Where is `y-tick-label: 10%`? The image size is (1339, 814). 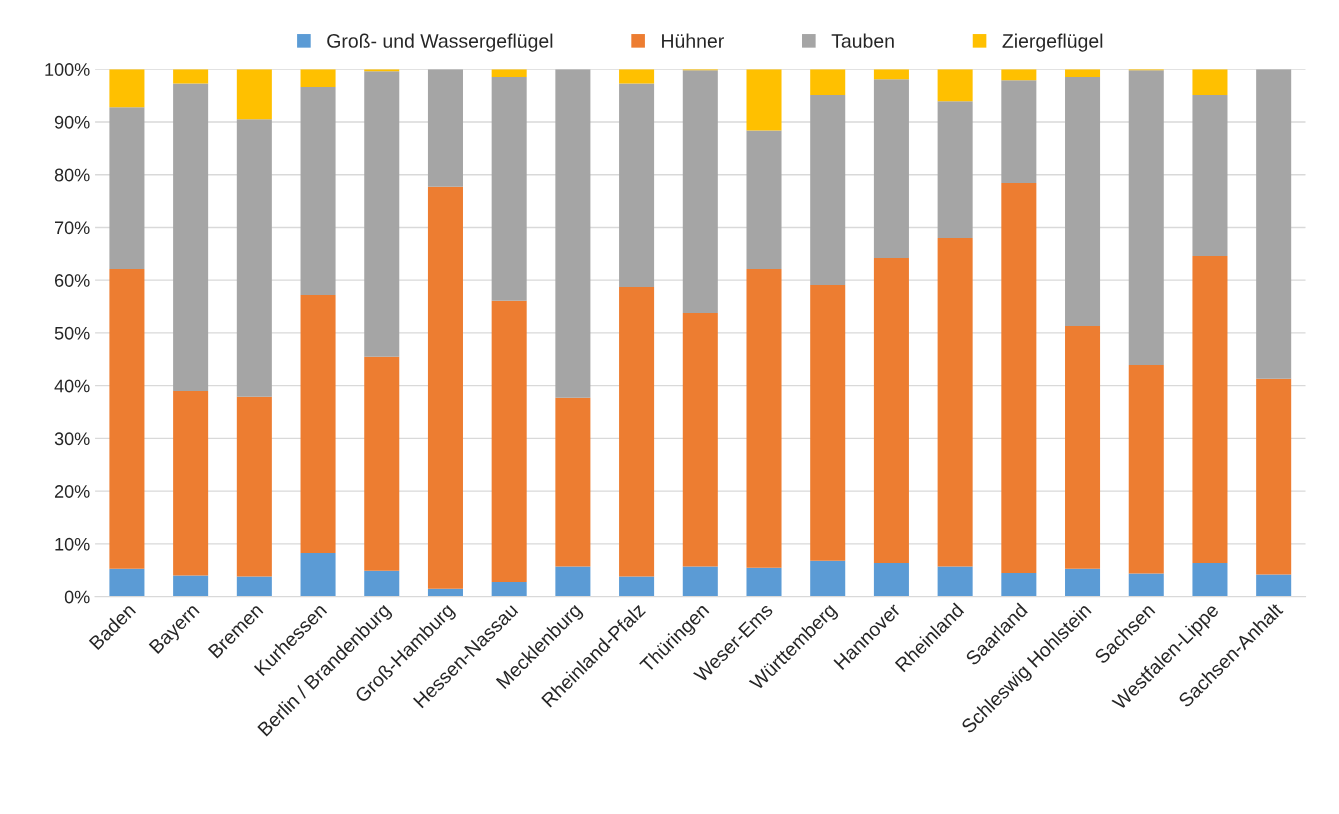 y-tick-label: 10% is located at coordinates (72, 544).